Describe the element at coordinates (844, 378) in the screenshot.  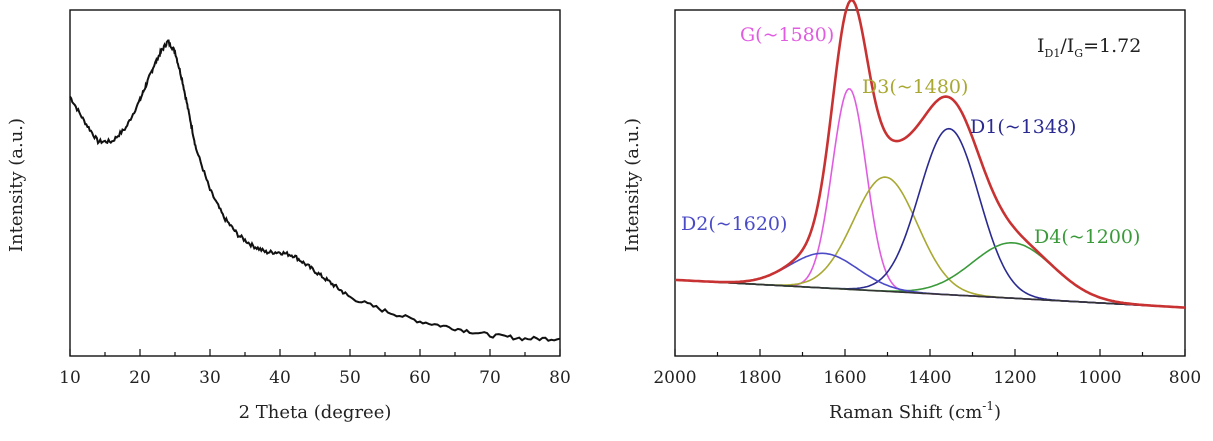
I see `raman-x-tick-label: 1600` at that location.